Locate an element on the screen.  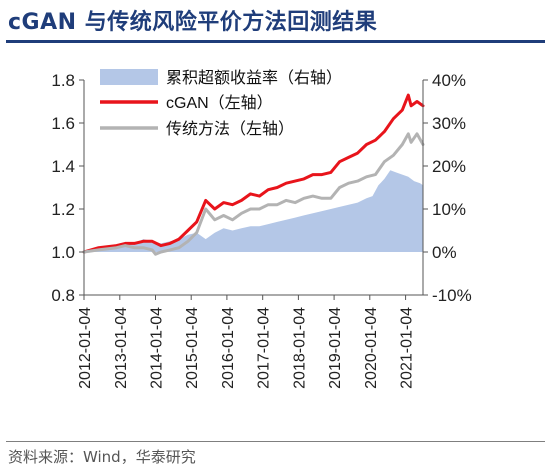
series-area-excess-return is located at coordinates (253, 211).